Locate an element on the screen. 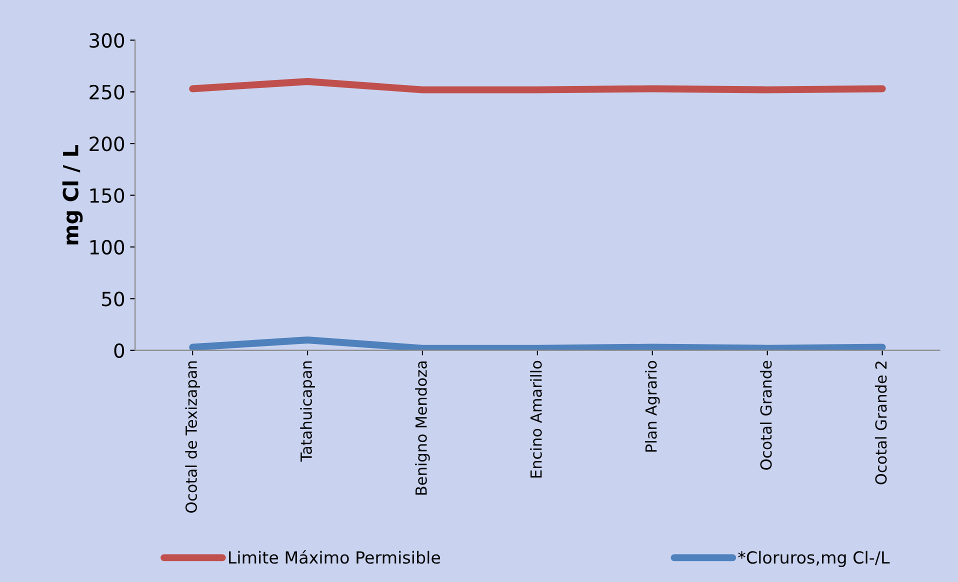 Image resolution: width=958 pixels, height=582 pixels. y-tick-label: 100 is located at coordinates (107, 247).